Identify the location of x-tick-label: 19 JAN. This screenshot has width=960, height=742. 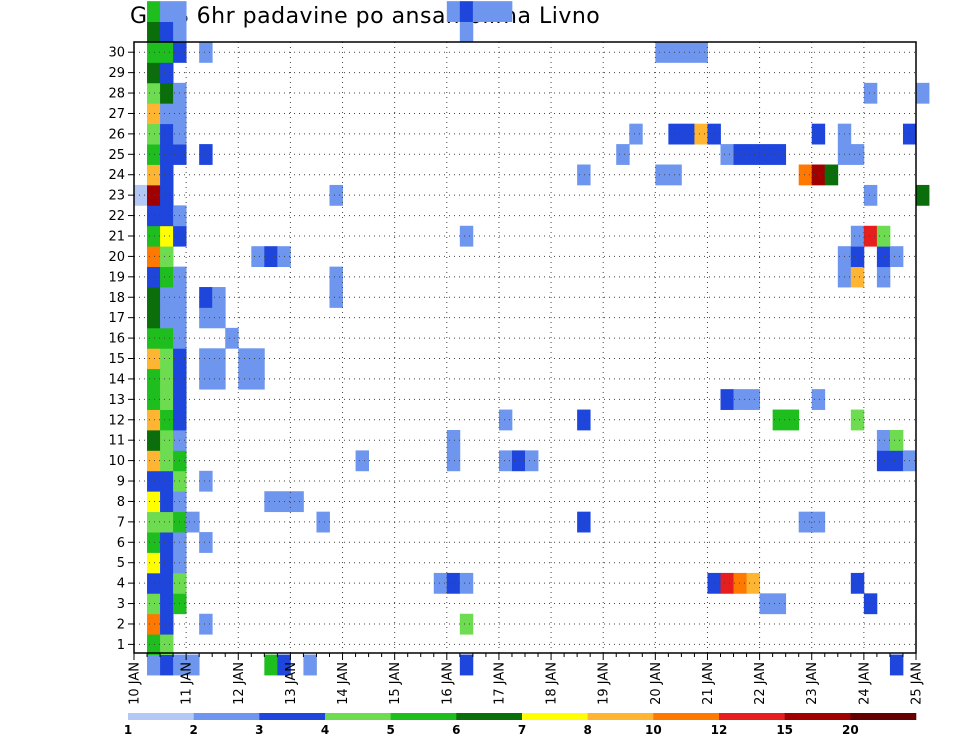
(604, 683).